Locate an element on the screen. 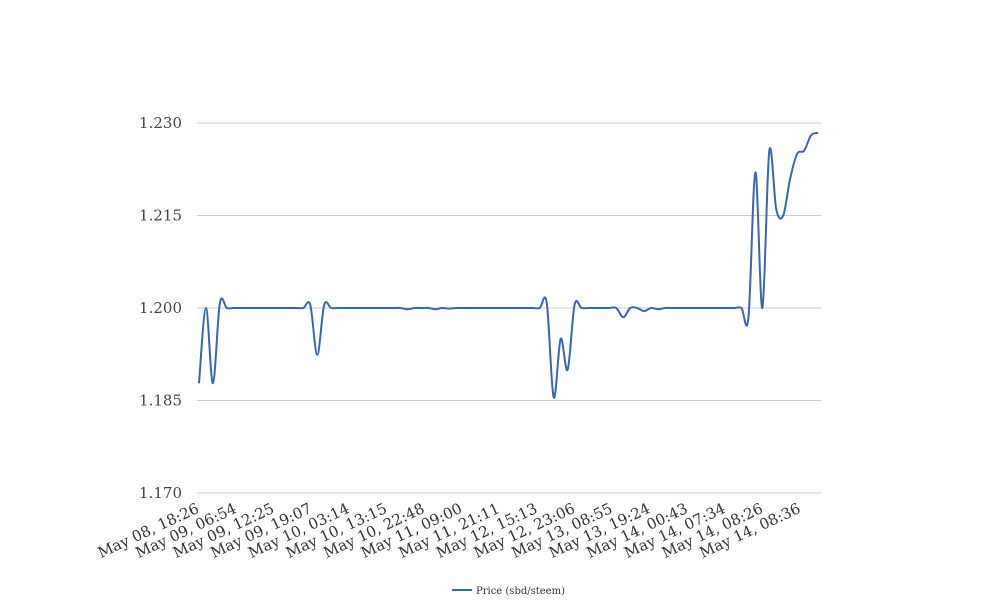  legend: Price (sbd/steem) is located at coordinates (508, 591).